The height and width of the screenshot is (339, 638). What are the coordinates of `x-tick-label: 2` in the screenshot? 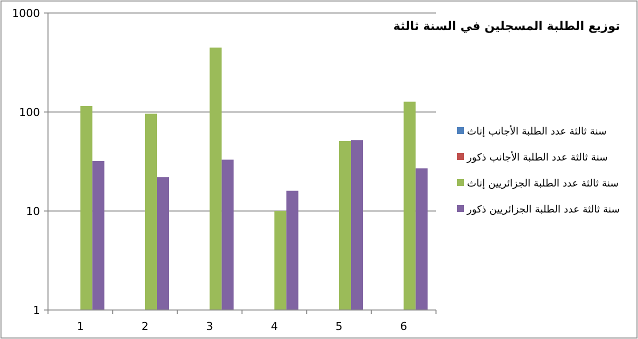 It's located at (145, 326).